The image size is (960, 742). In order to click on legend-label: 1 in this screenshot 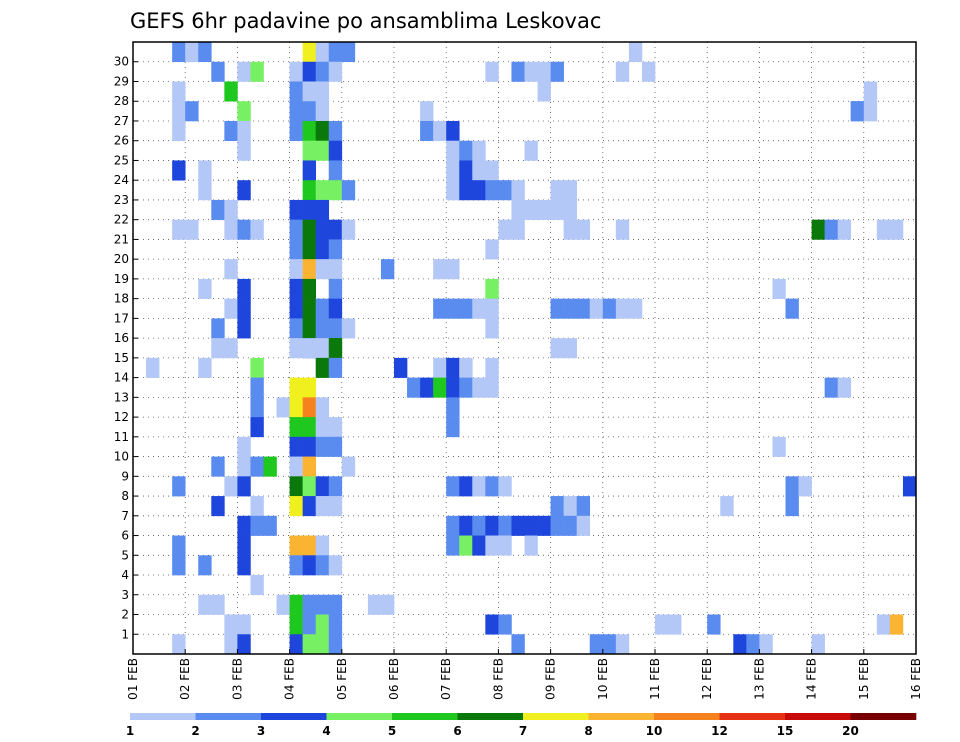, I will do `click(130, 731)`.